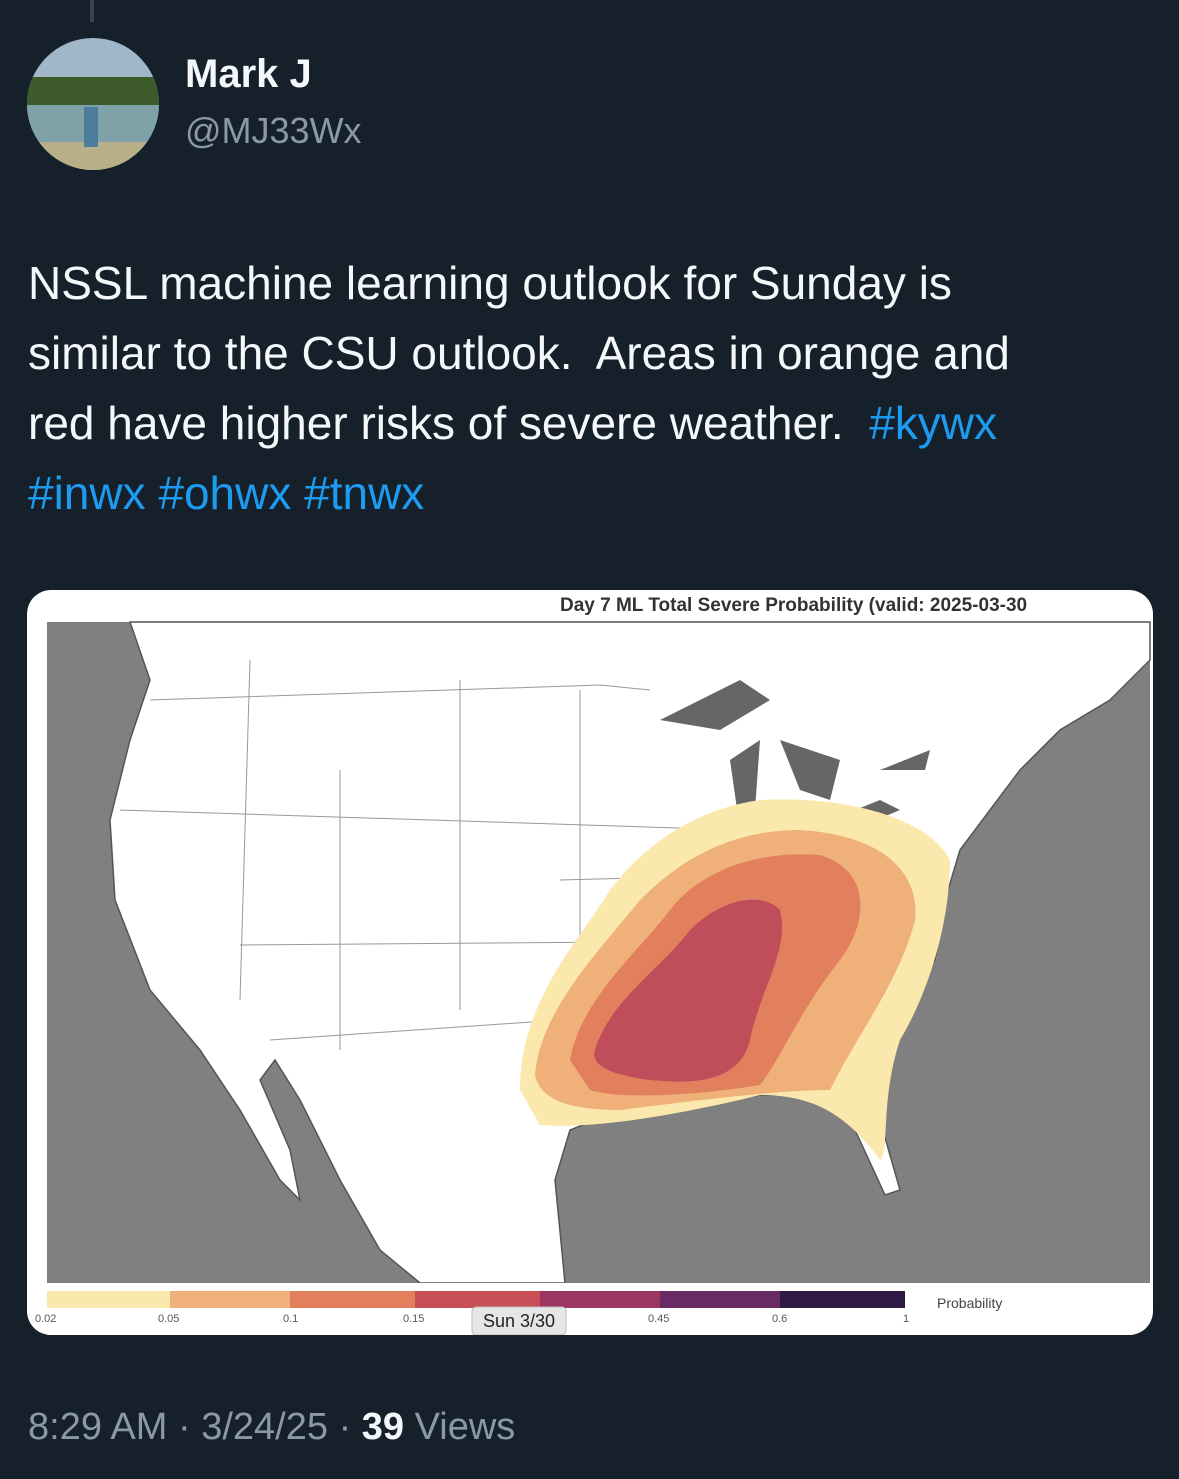  I want to click on views-label: Views, so click(465, 1427).